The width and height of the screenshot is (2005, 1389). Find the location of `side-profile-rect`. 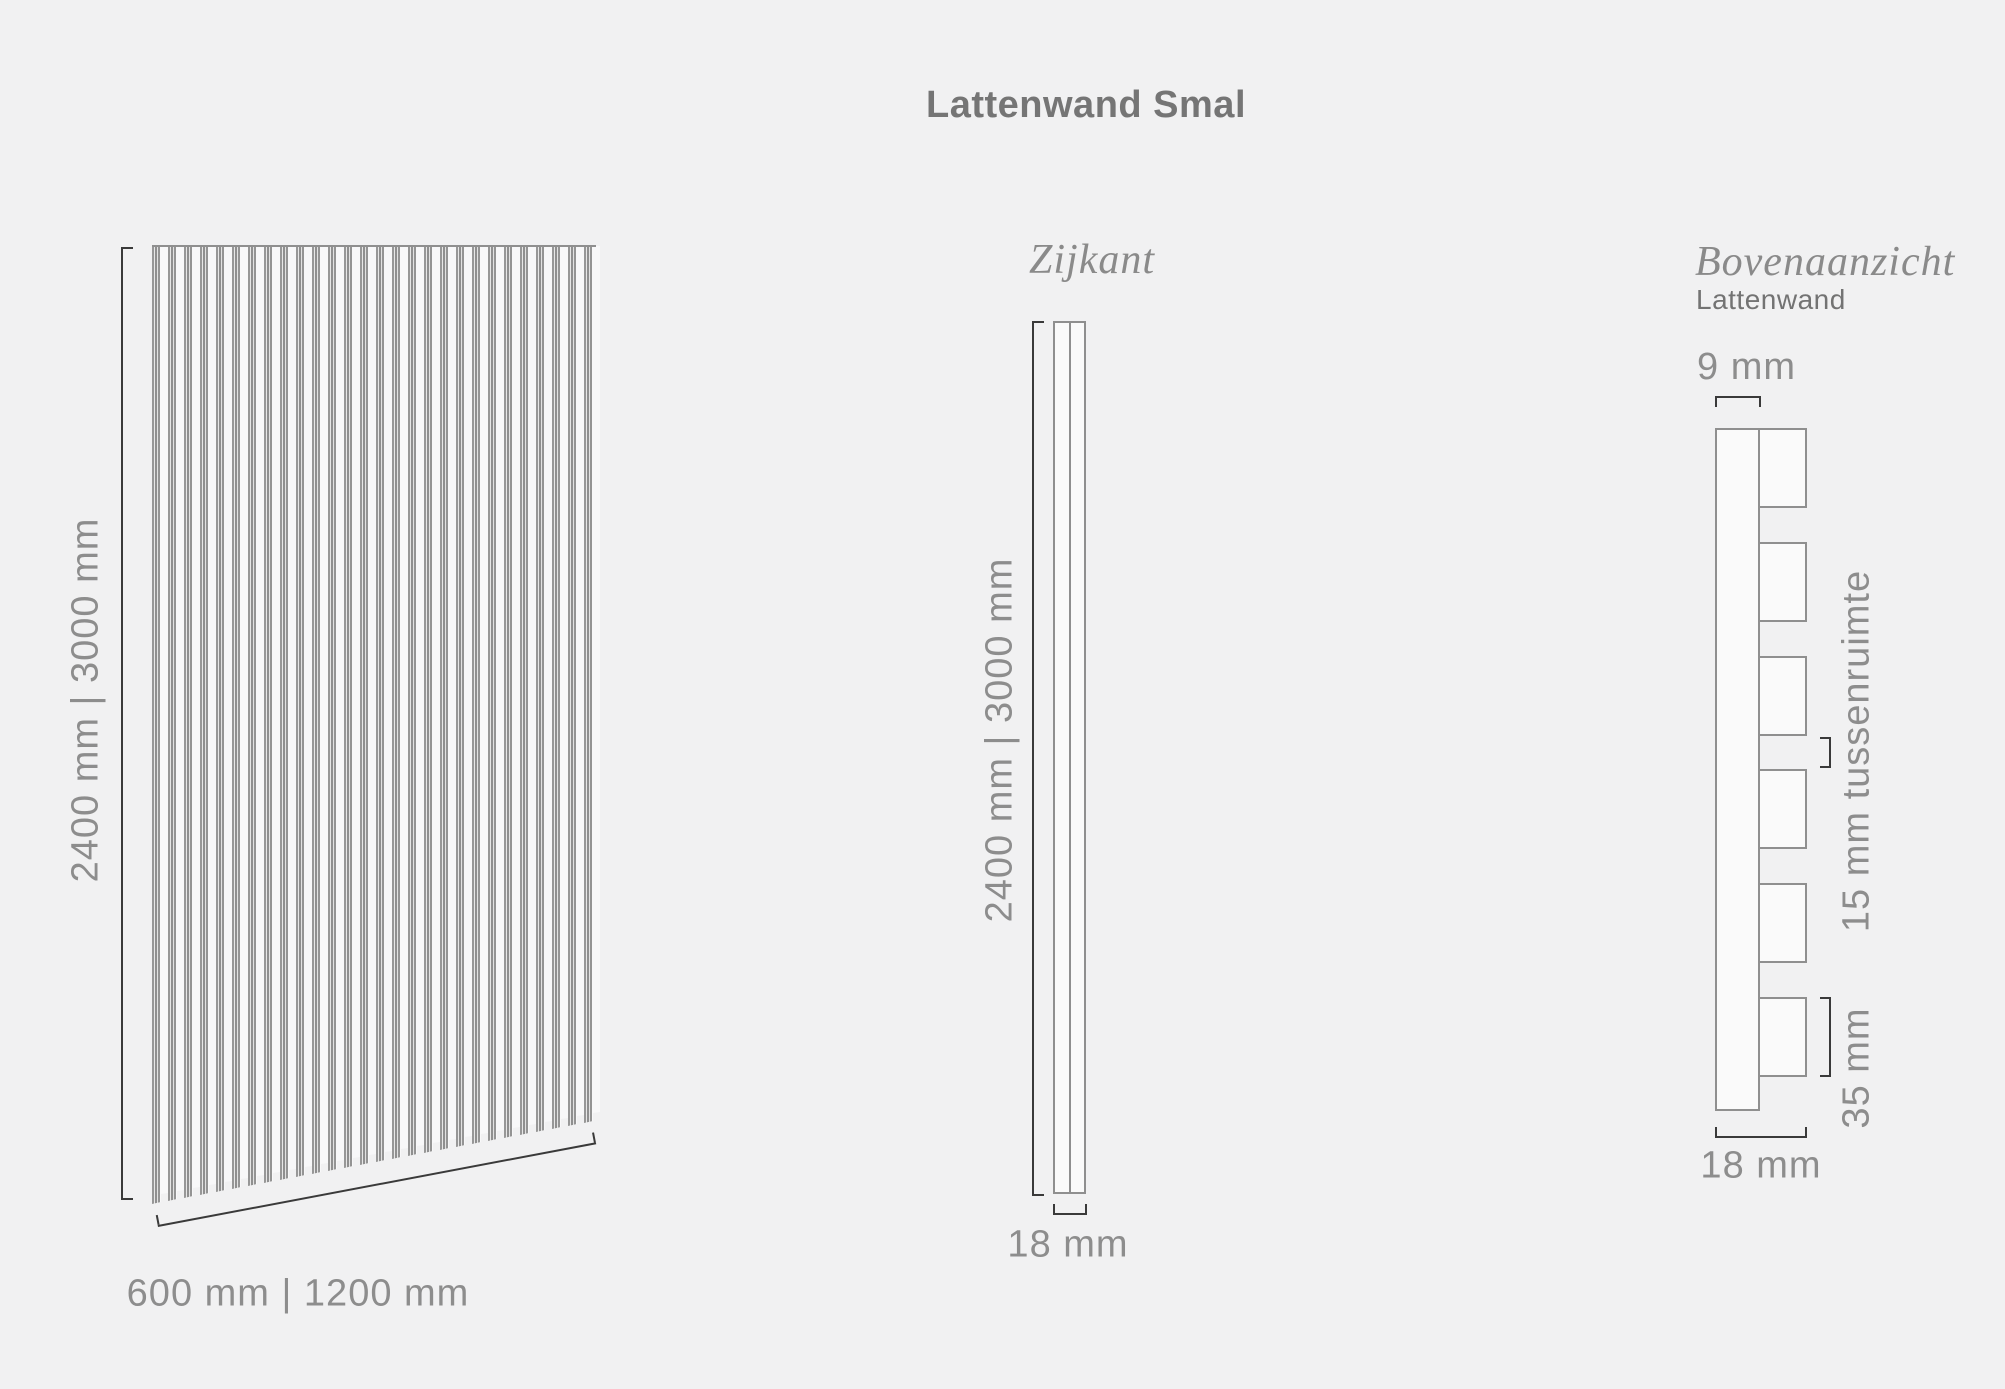

side-profile-rect is located at coordinates (1069, 757).